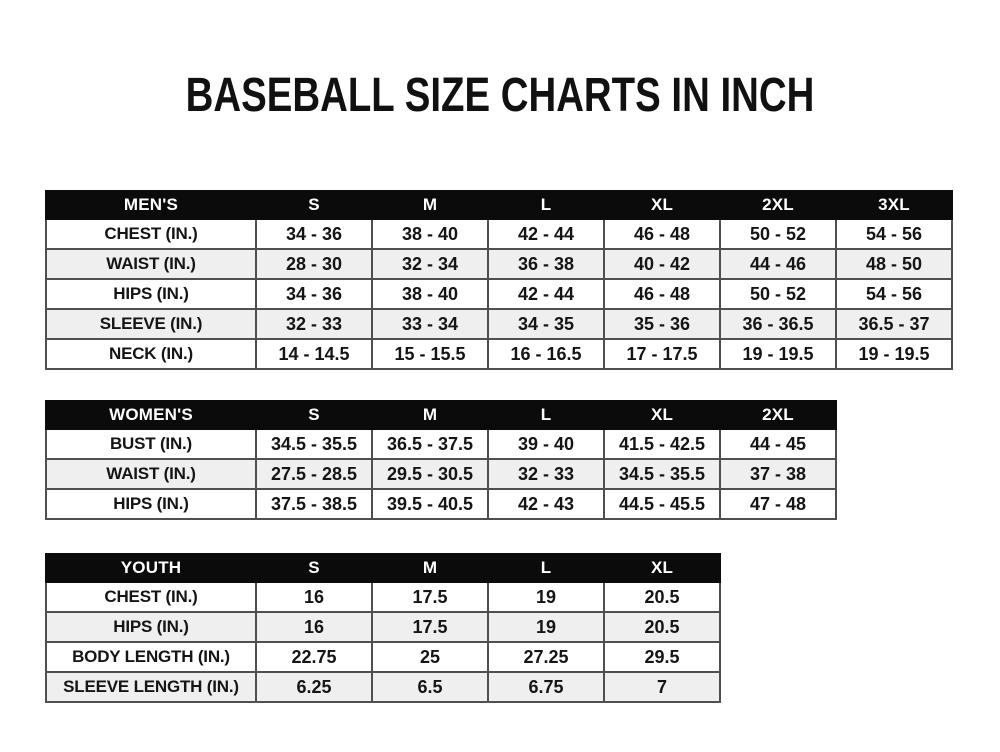 The image size is (1000, 752). Describe the element at coordinates (430, 657) in the screenshot. I see `size-value-cell: 25` at that location.